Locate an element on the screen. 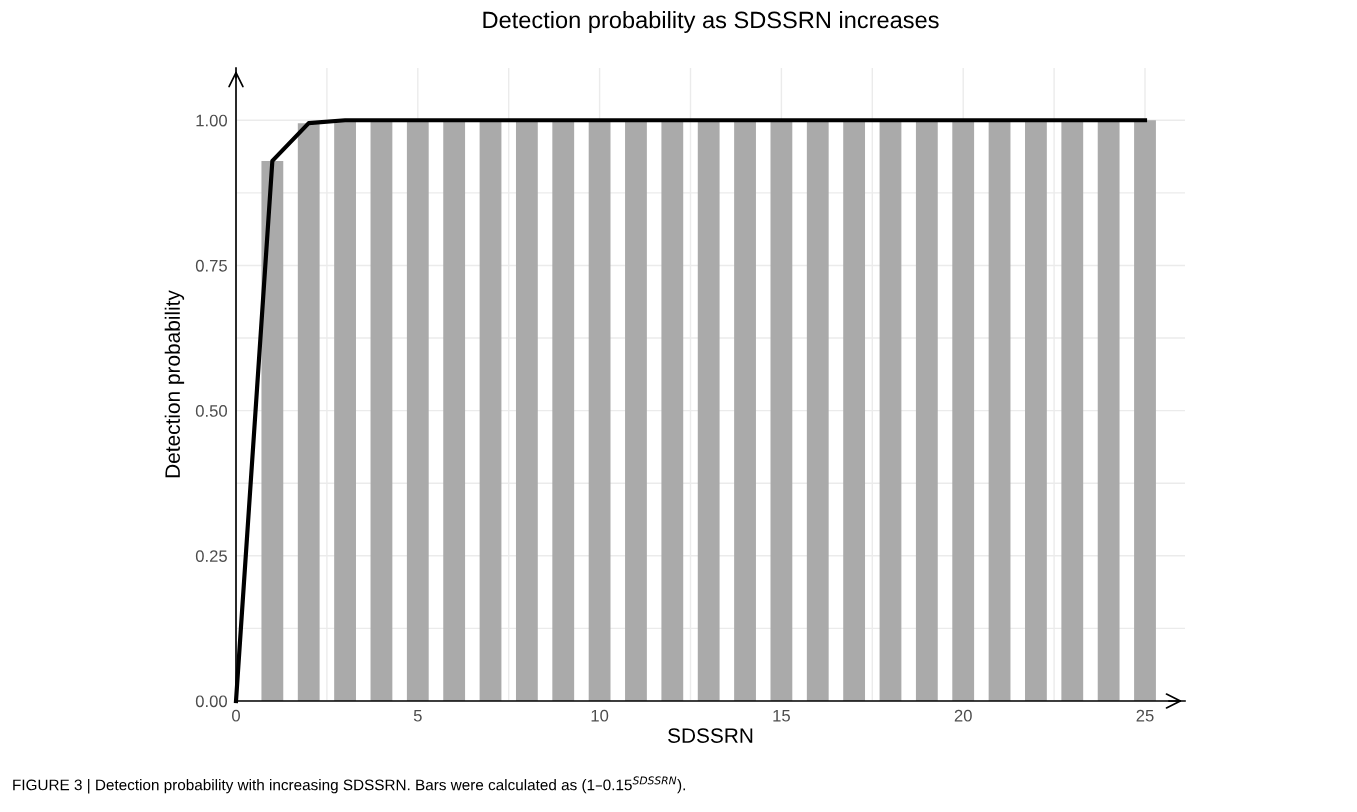 This screenshot has width=1357, height=812. x-tick-label: 0 is located at coordinates (236, 715).